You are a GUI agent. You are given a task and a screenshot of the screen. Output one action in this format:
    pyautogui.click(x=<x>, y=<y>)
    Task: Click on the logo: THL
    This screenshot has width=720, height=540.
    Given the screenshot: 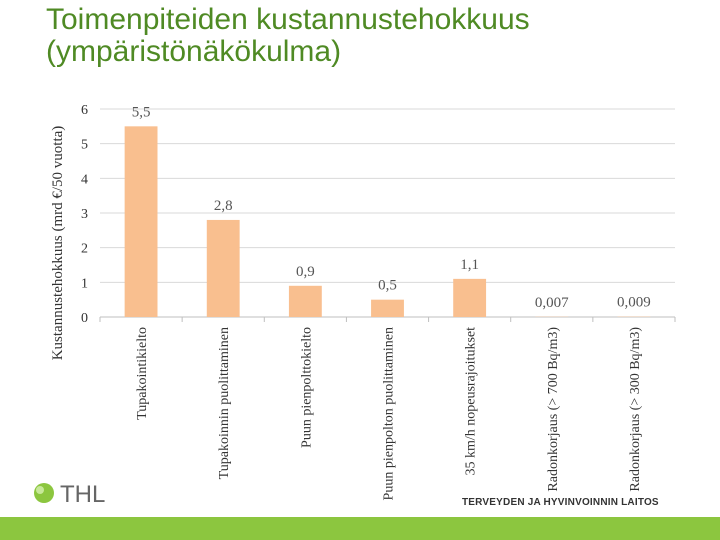 What is the action you would take?
    pyautogui.click(x=69, y=494)
    